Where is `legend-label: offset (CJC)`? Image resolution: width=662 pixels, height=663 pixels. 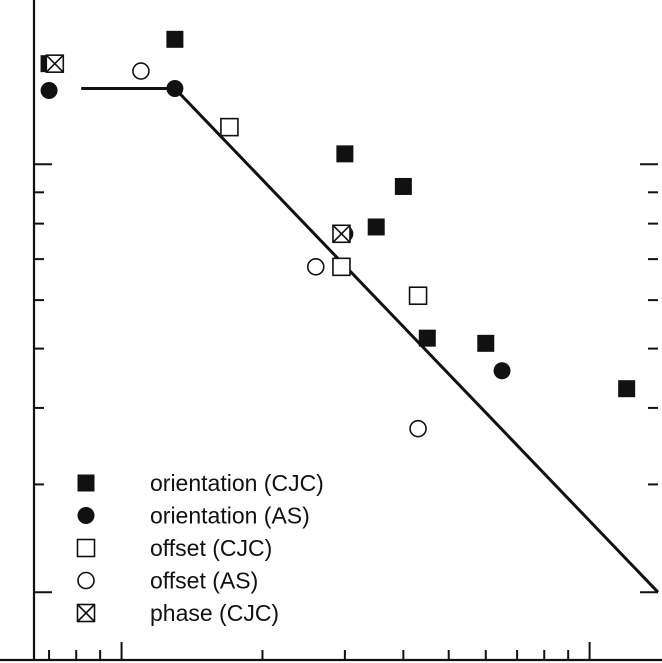 legend-label: offset (CJC) is located at coordinates (211, 548).